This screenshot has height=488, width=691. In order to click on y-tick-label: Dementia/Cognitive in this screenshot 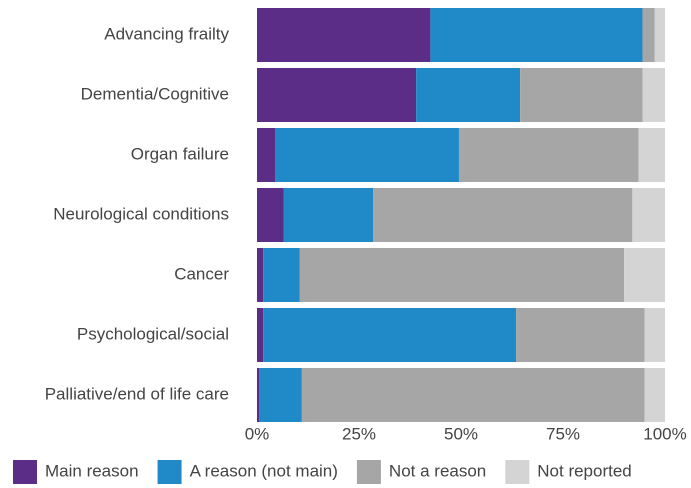, I will do `click(155, 93)`.